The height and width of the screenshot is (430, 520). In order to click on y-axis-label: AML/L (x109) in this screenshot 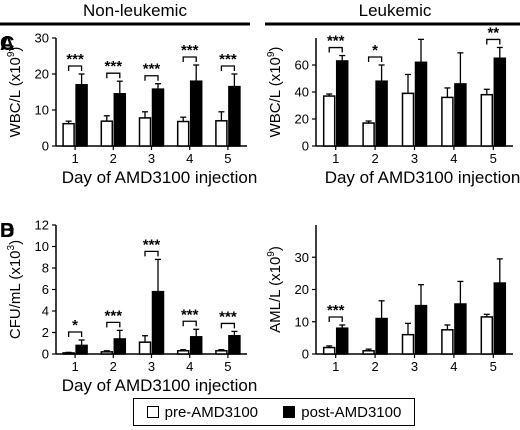, I will do `click(275, 289)`.